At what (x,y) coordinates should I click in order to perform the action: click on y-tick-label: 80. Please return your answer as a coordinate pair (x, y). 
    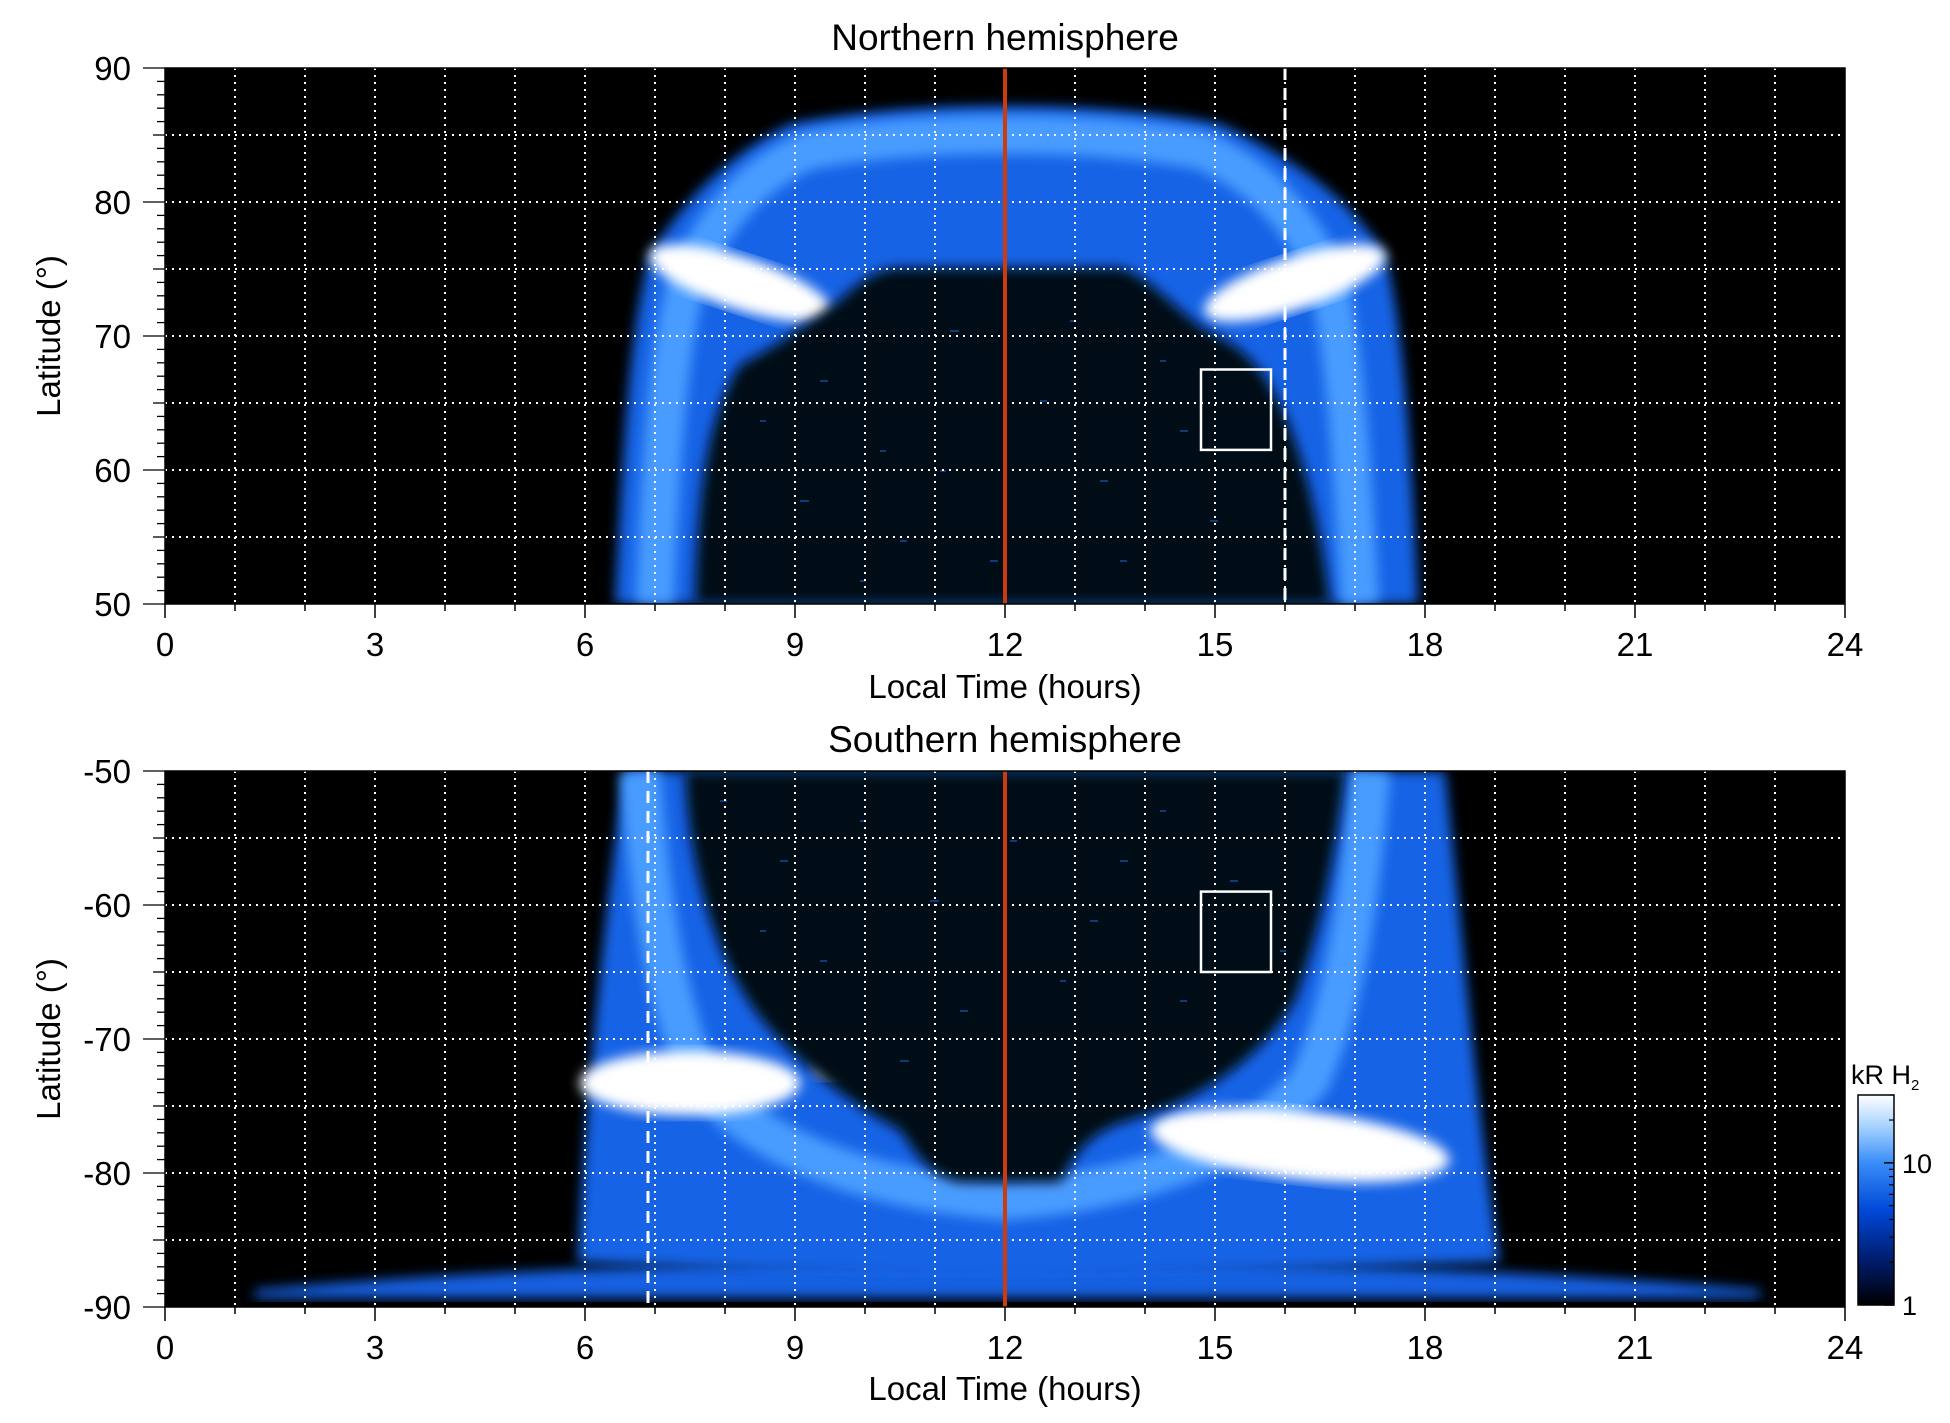
    Looking at the image, I should click on (112, 202).